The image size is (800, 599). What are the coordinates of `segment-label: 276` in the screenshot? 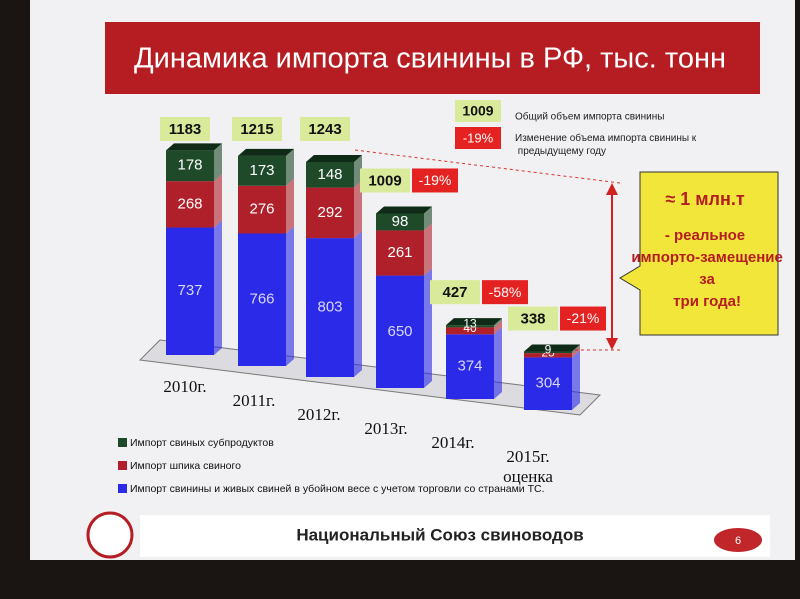 It's located at (261, 209).